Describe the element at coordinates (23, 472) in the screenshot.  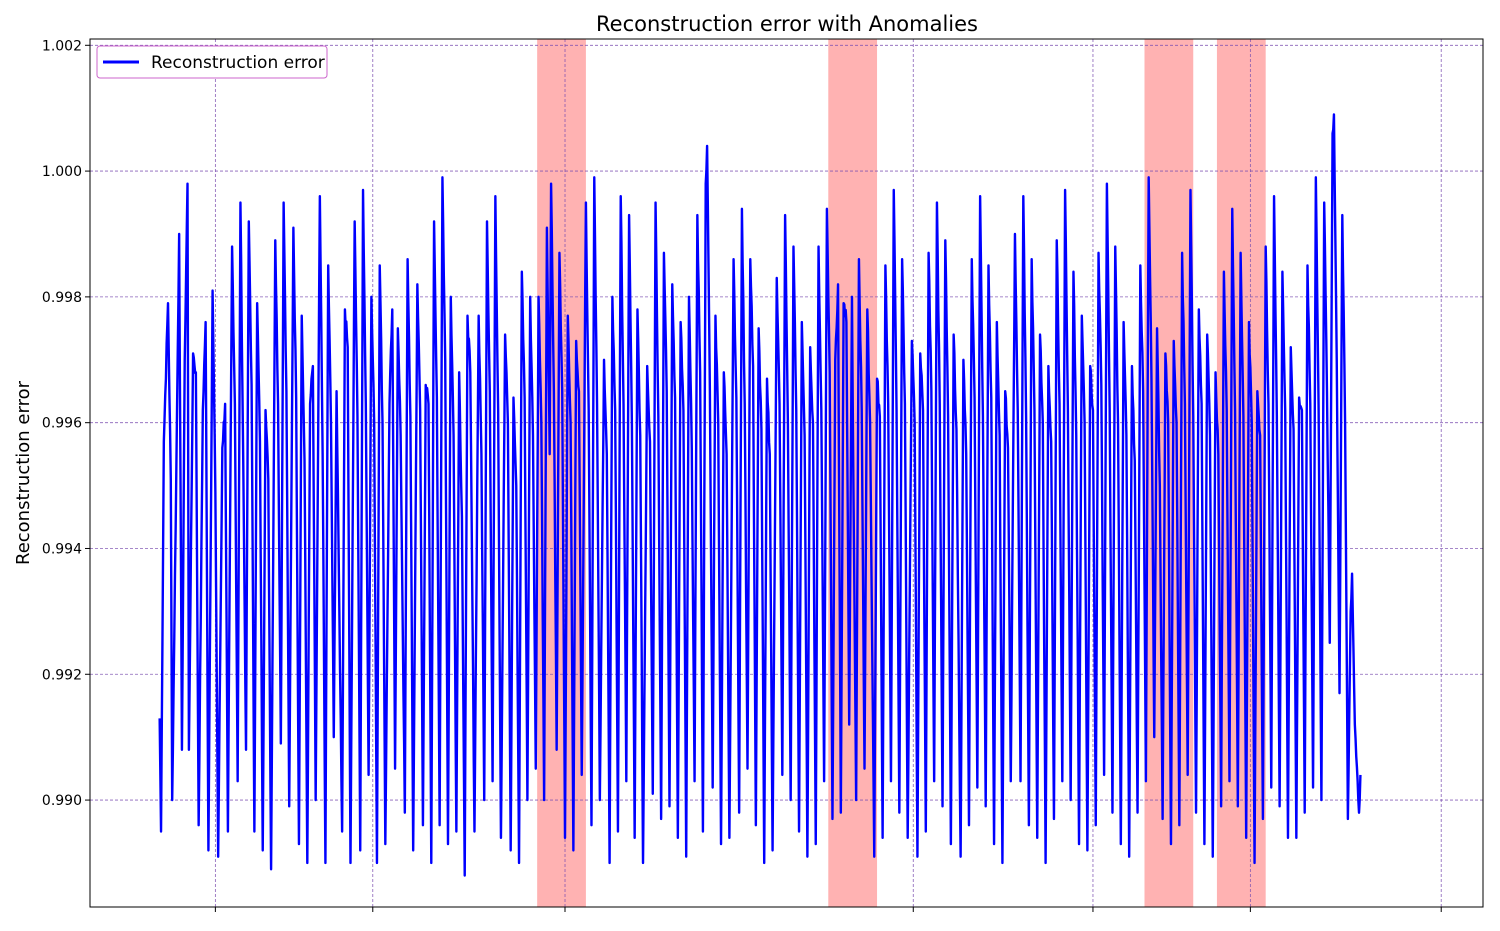
I see `y-axis-label: Reconstruction error` at that location.